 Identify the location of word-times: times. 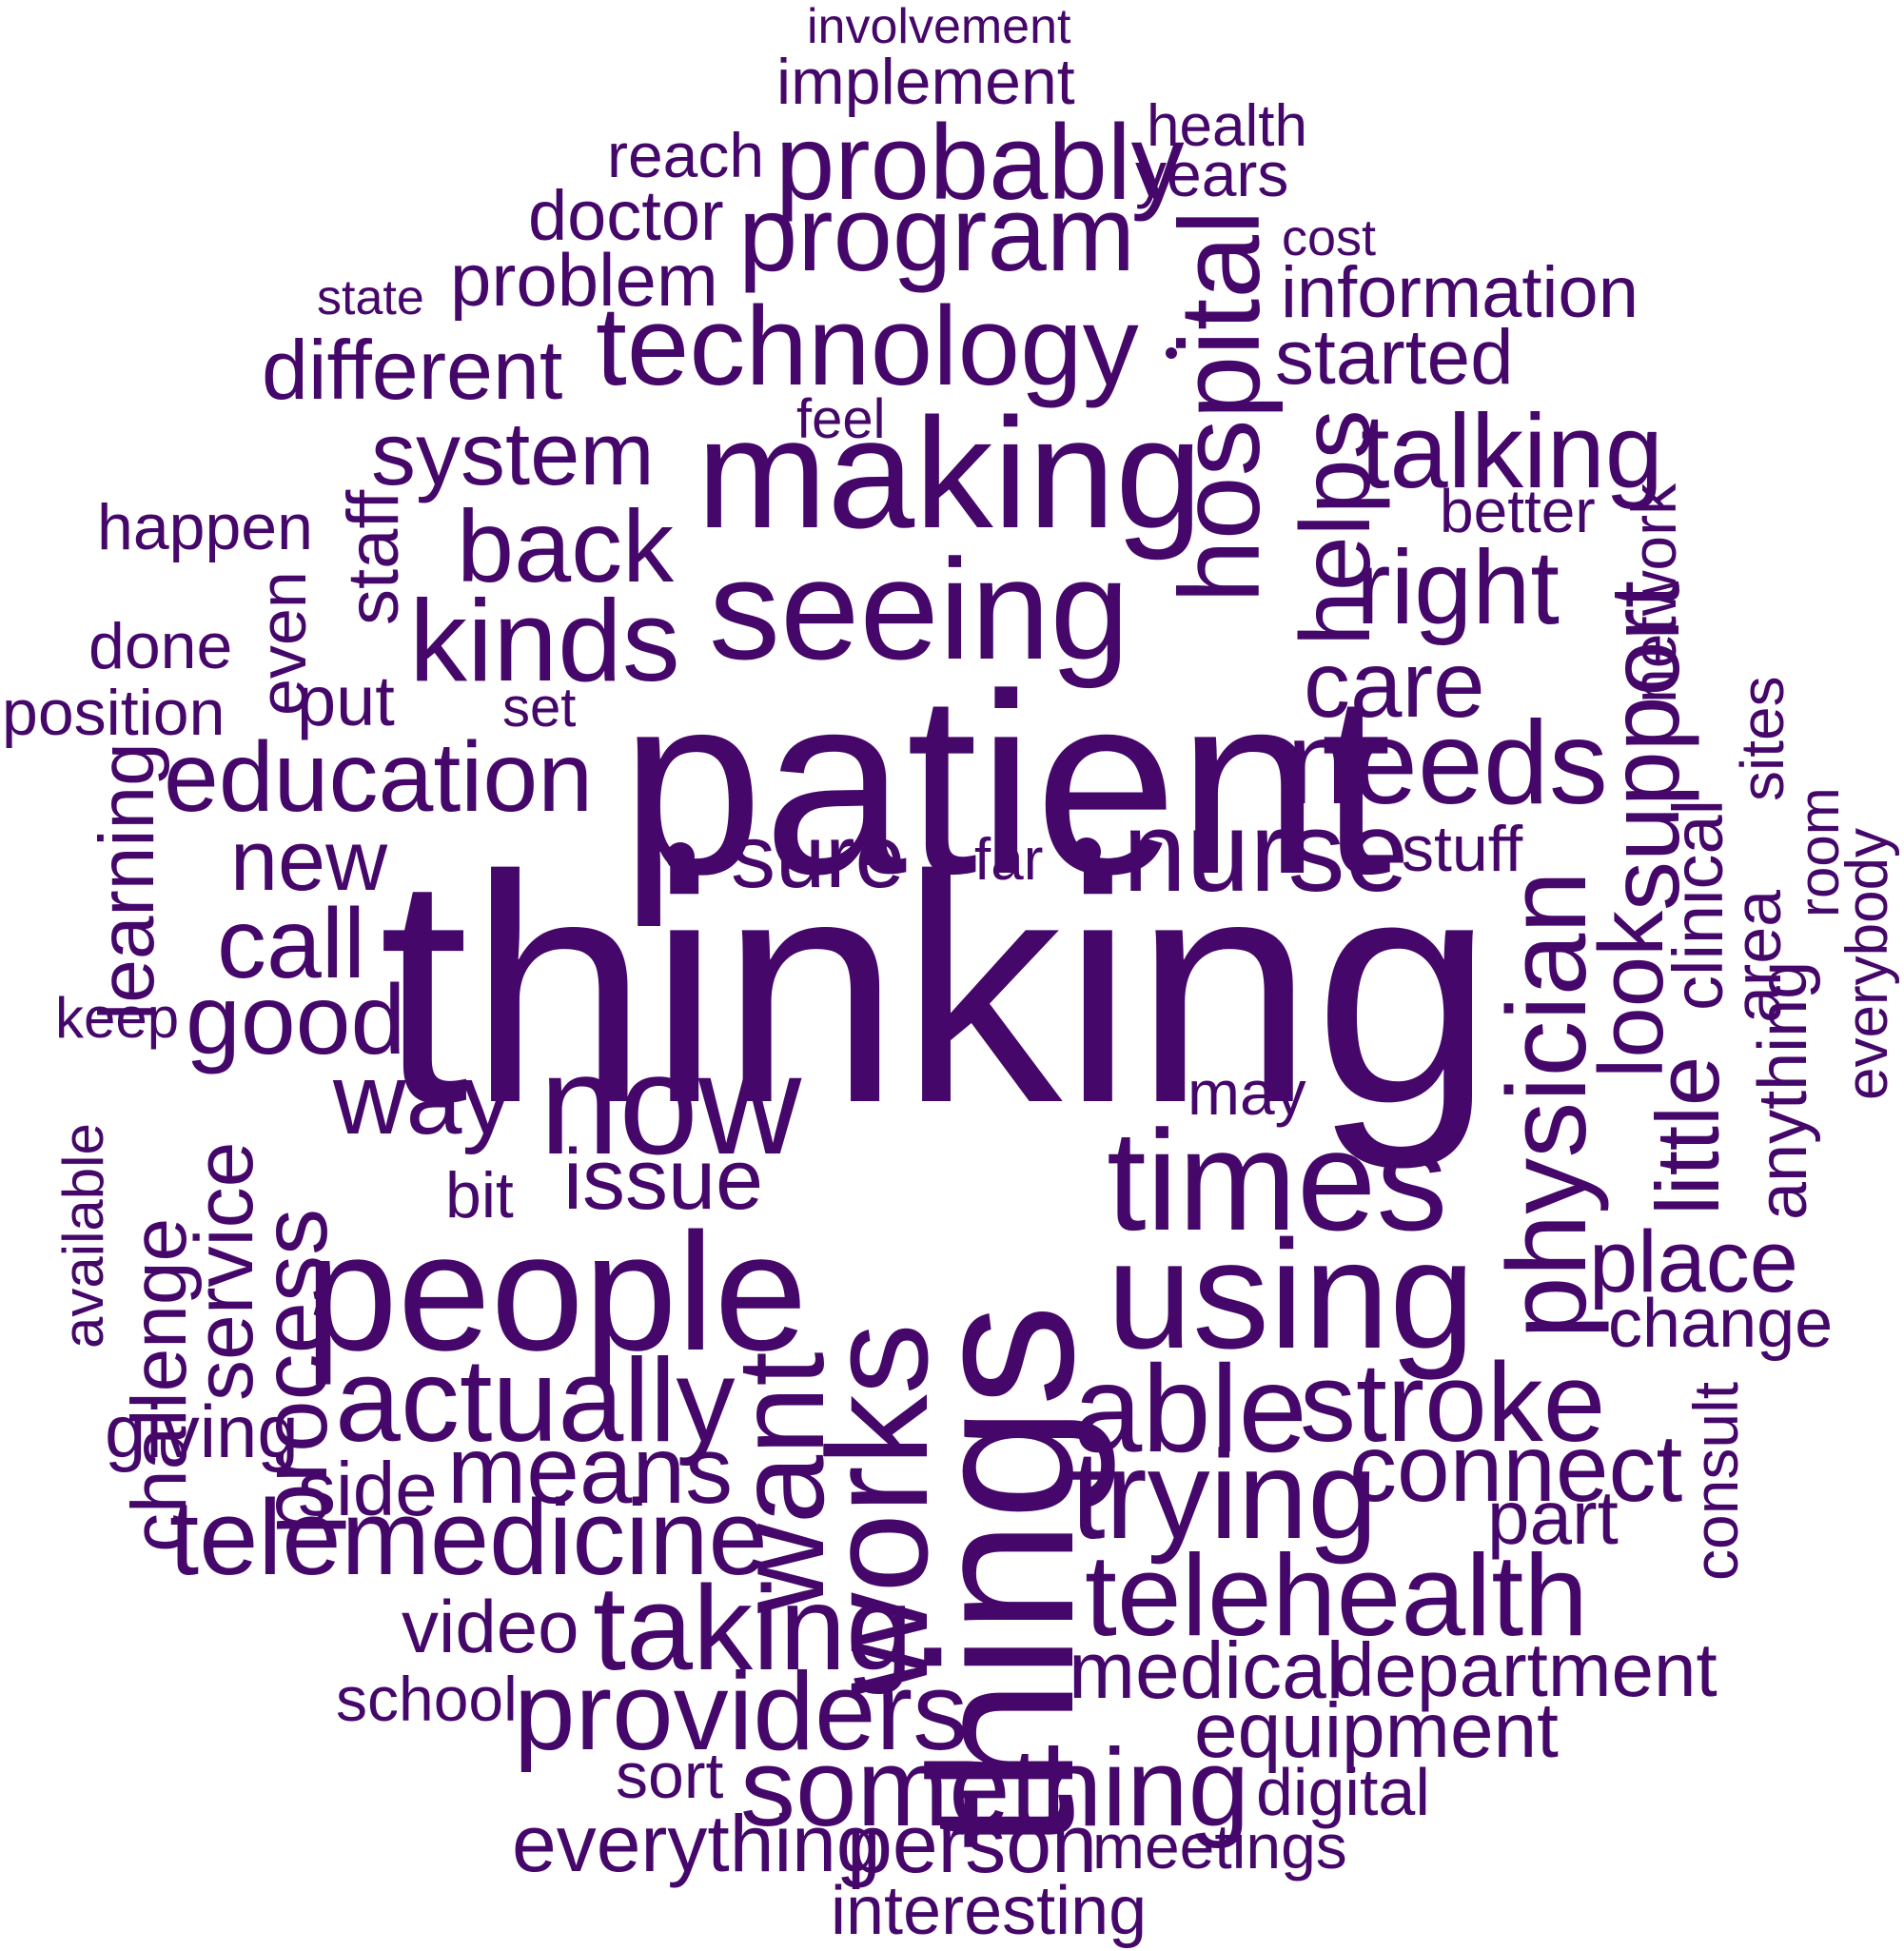
(1277, 1180).